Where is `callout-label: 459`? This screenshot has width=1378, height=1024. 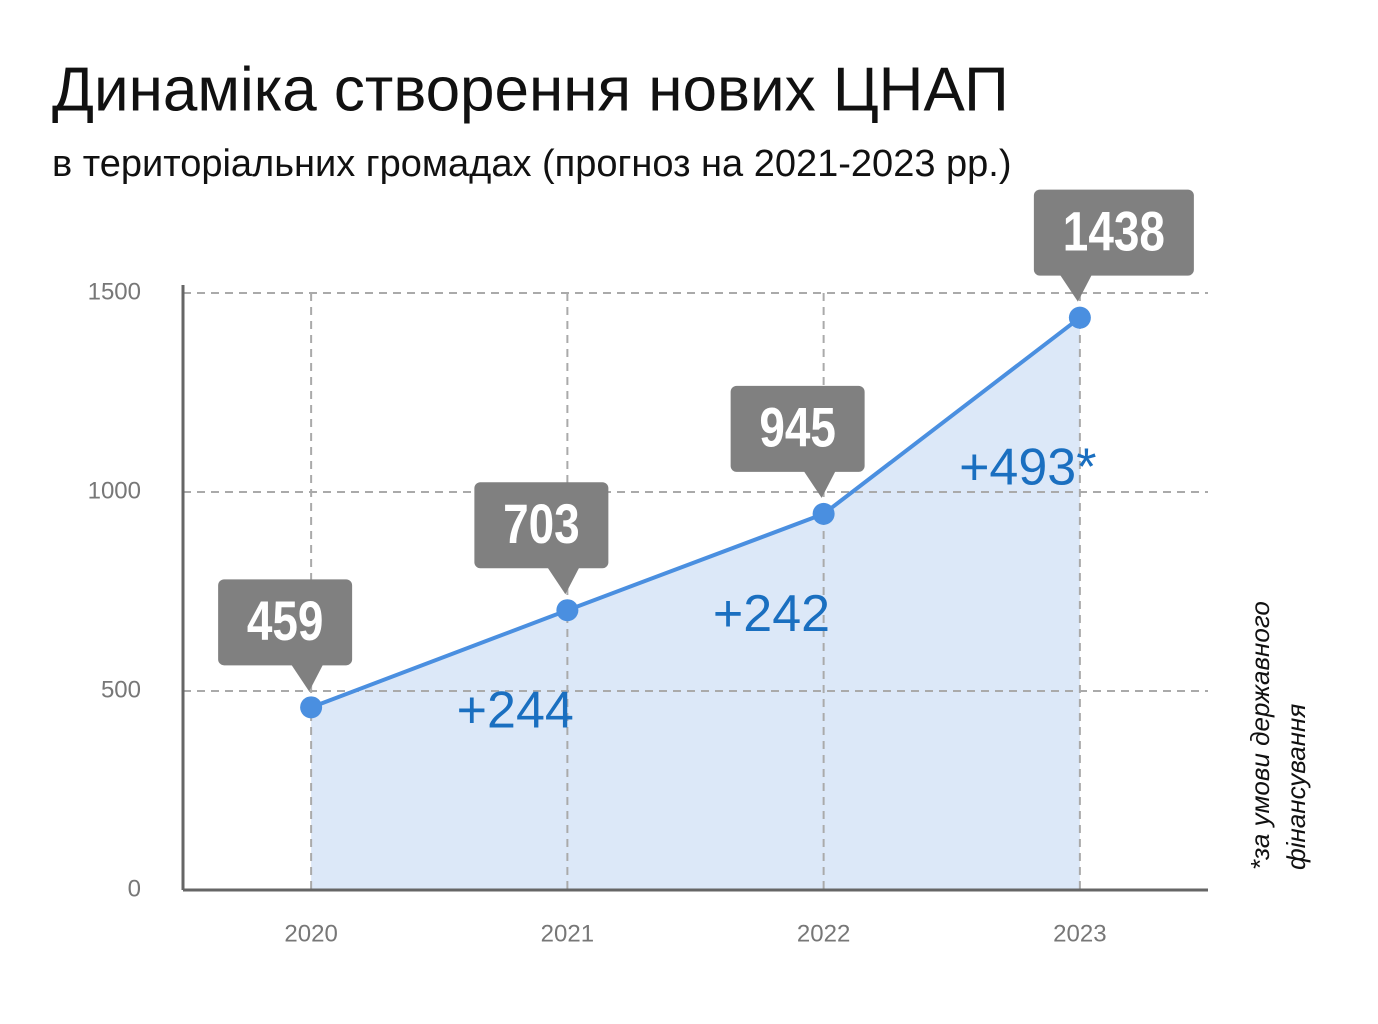 callout-label: 459 is located at coordinates (285, 621).